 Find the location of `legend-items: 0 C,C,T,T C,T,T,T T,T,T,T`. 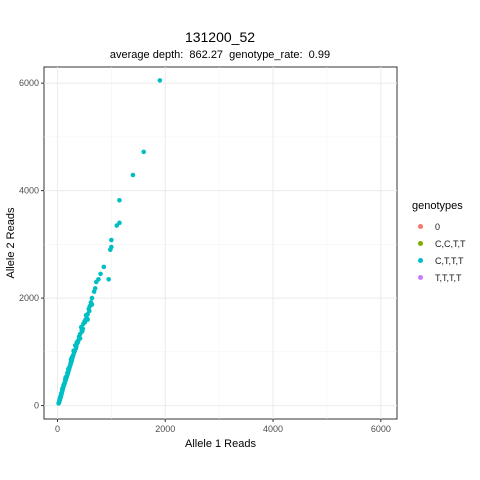

legend-items: 0 C,C,T,T C,T,T,T T,T,T,T is located at coordinates (439, 252).